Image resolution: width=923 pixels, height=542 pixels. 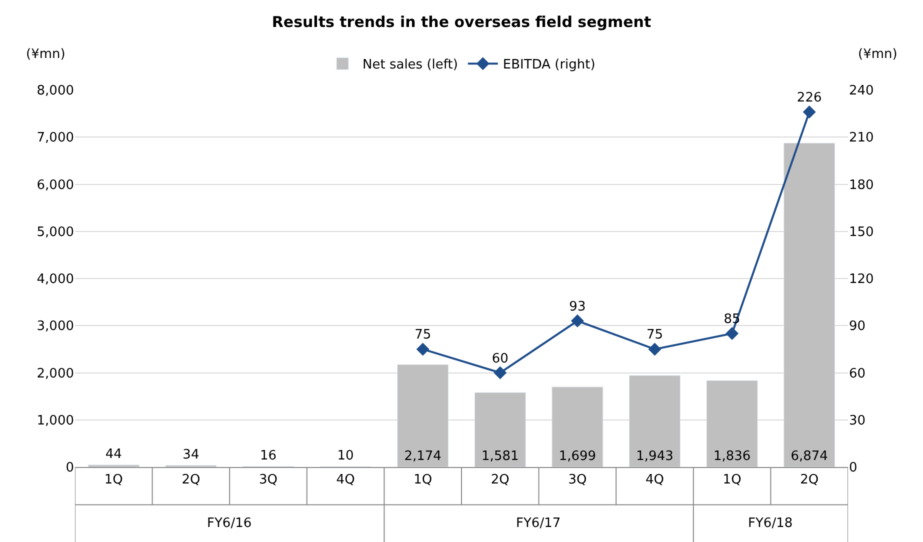 What do you see at coordinates (577, 456) in the screenshot?
I see `data-label: 1,699` at bounding box center [577, 456].